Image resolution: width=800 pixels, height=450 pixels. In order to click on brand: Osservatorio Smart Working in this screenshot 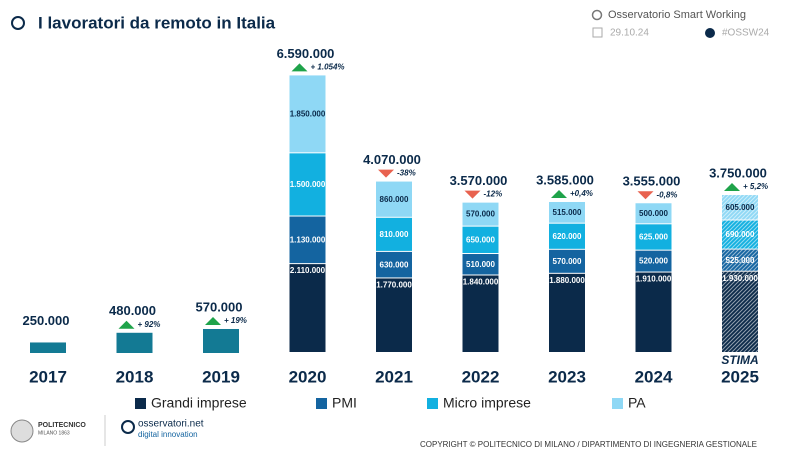, I will do `click(677, 15)`.